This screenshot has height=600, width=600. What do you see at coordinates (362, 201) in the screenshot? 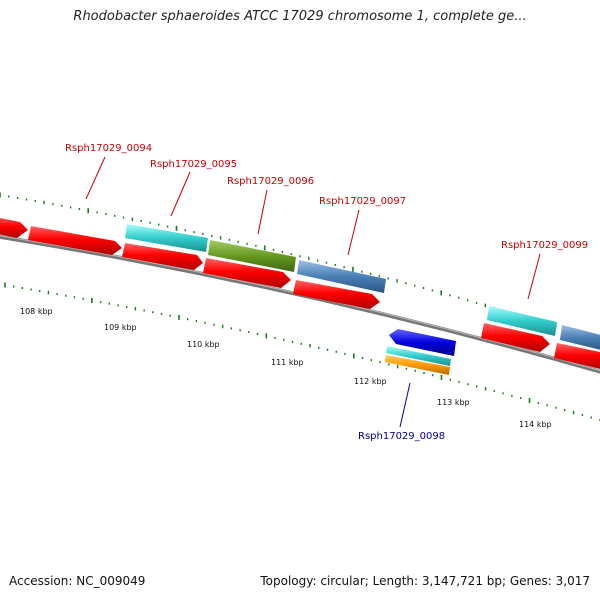
I see `gene-label: Rsph17029_0097` at bounding box center [362, 201].